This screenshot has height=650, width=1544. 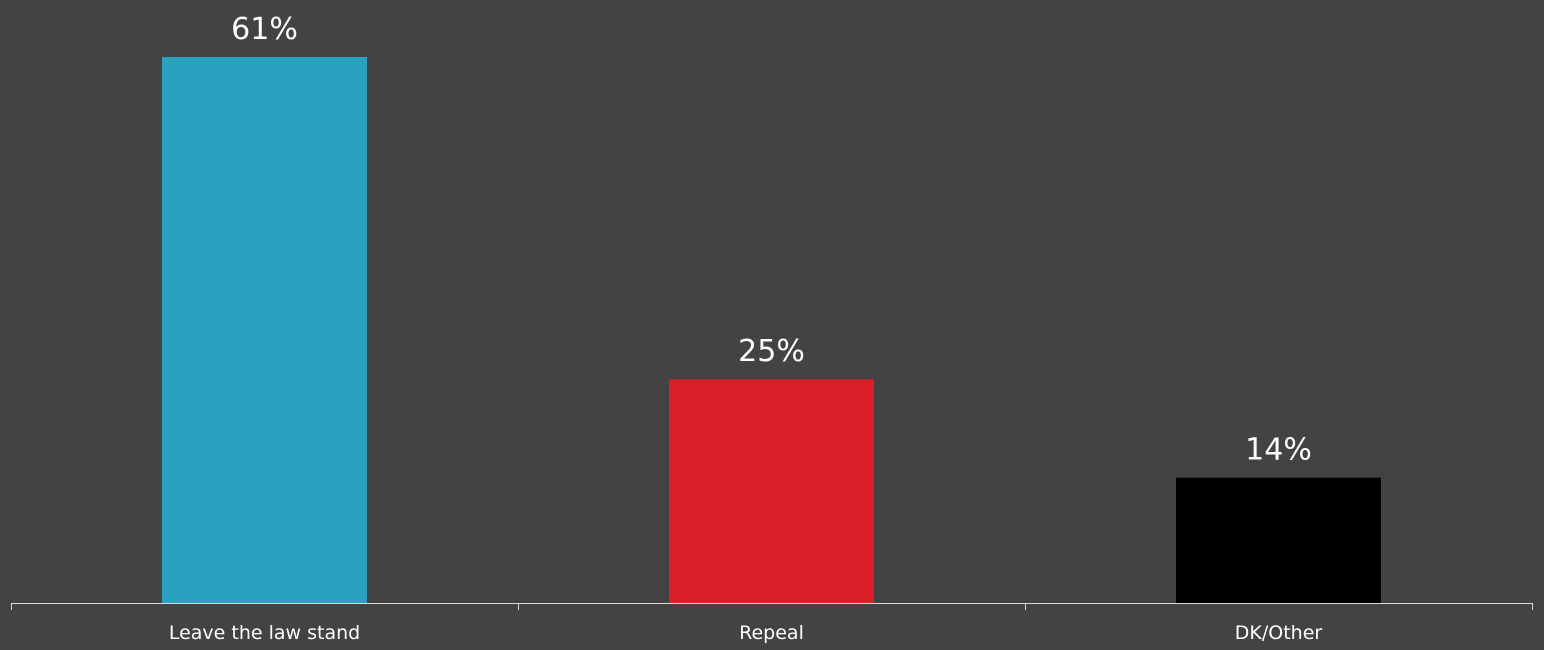 What do you see at coordinates (1279, 633) in the screenshot?
I see `tick-label-dk-other: DK/Other` at bounding box center [1279, 633].